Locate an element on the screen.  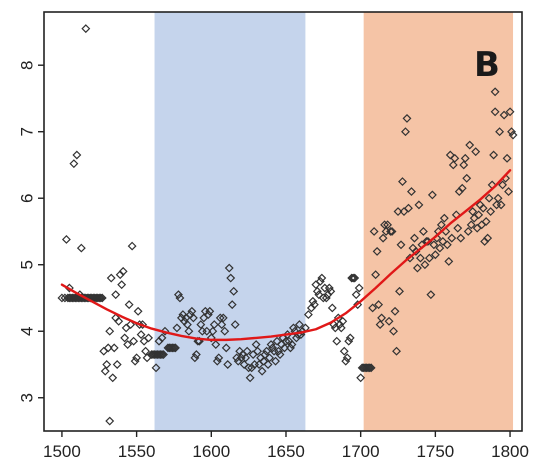
y-axis: 3 4 5 6 7 8 is located at coordinates (31, 231).